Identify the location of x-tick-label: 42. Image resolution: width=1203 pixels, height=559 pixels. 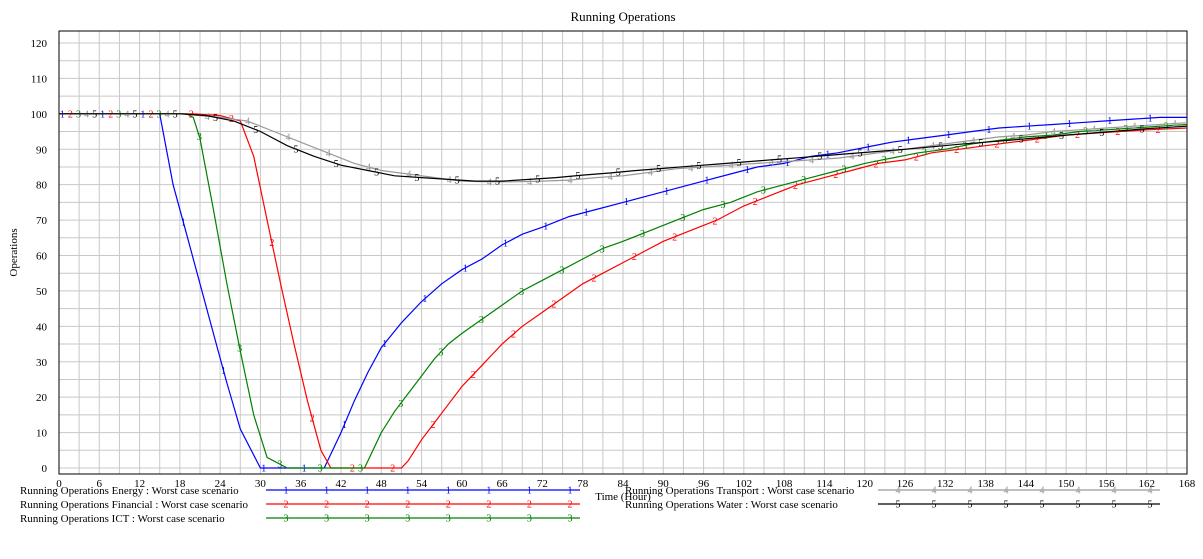
(341, 484).